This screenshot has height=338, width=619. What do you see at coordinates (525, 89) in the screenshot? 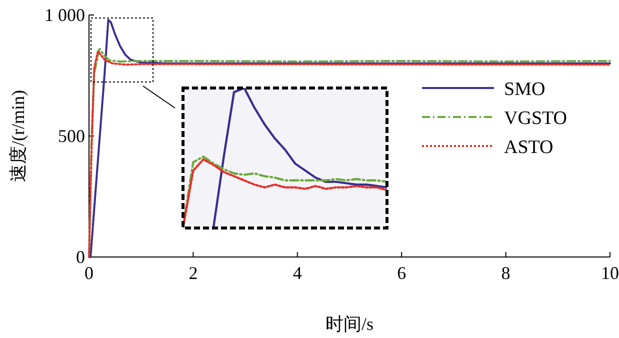
I see `legend-label: SMO` at bounding box center [525, 89].